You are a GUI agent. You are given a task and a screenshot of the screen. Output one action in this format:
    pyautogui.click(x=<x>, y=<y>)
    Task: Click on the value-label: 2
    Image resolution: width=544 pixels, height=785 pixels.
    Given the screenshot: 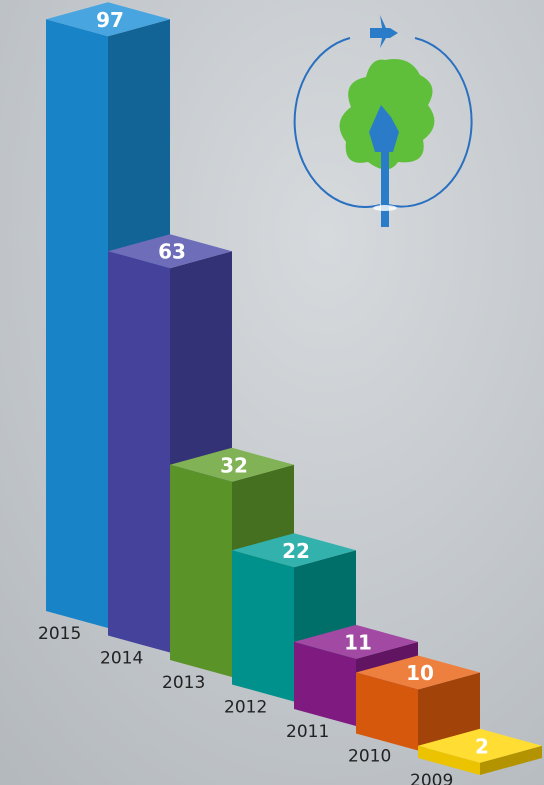 What is the action you would take?
    pyautogui.click(x=482, y=746)
    